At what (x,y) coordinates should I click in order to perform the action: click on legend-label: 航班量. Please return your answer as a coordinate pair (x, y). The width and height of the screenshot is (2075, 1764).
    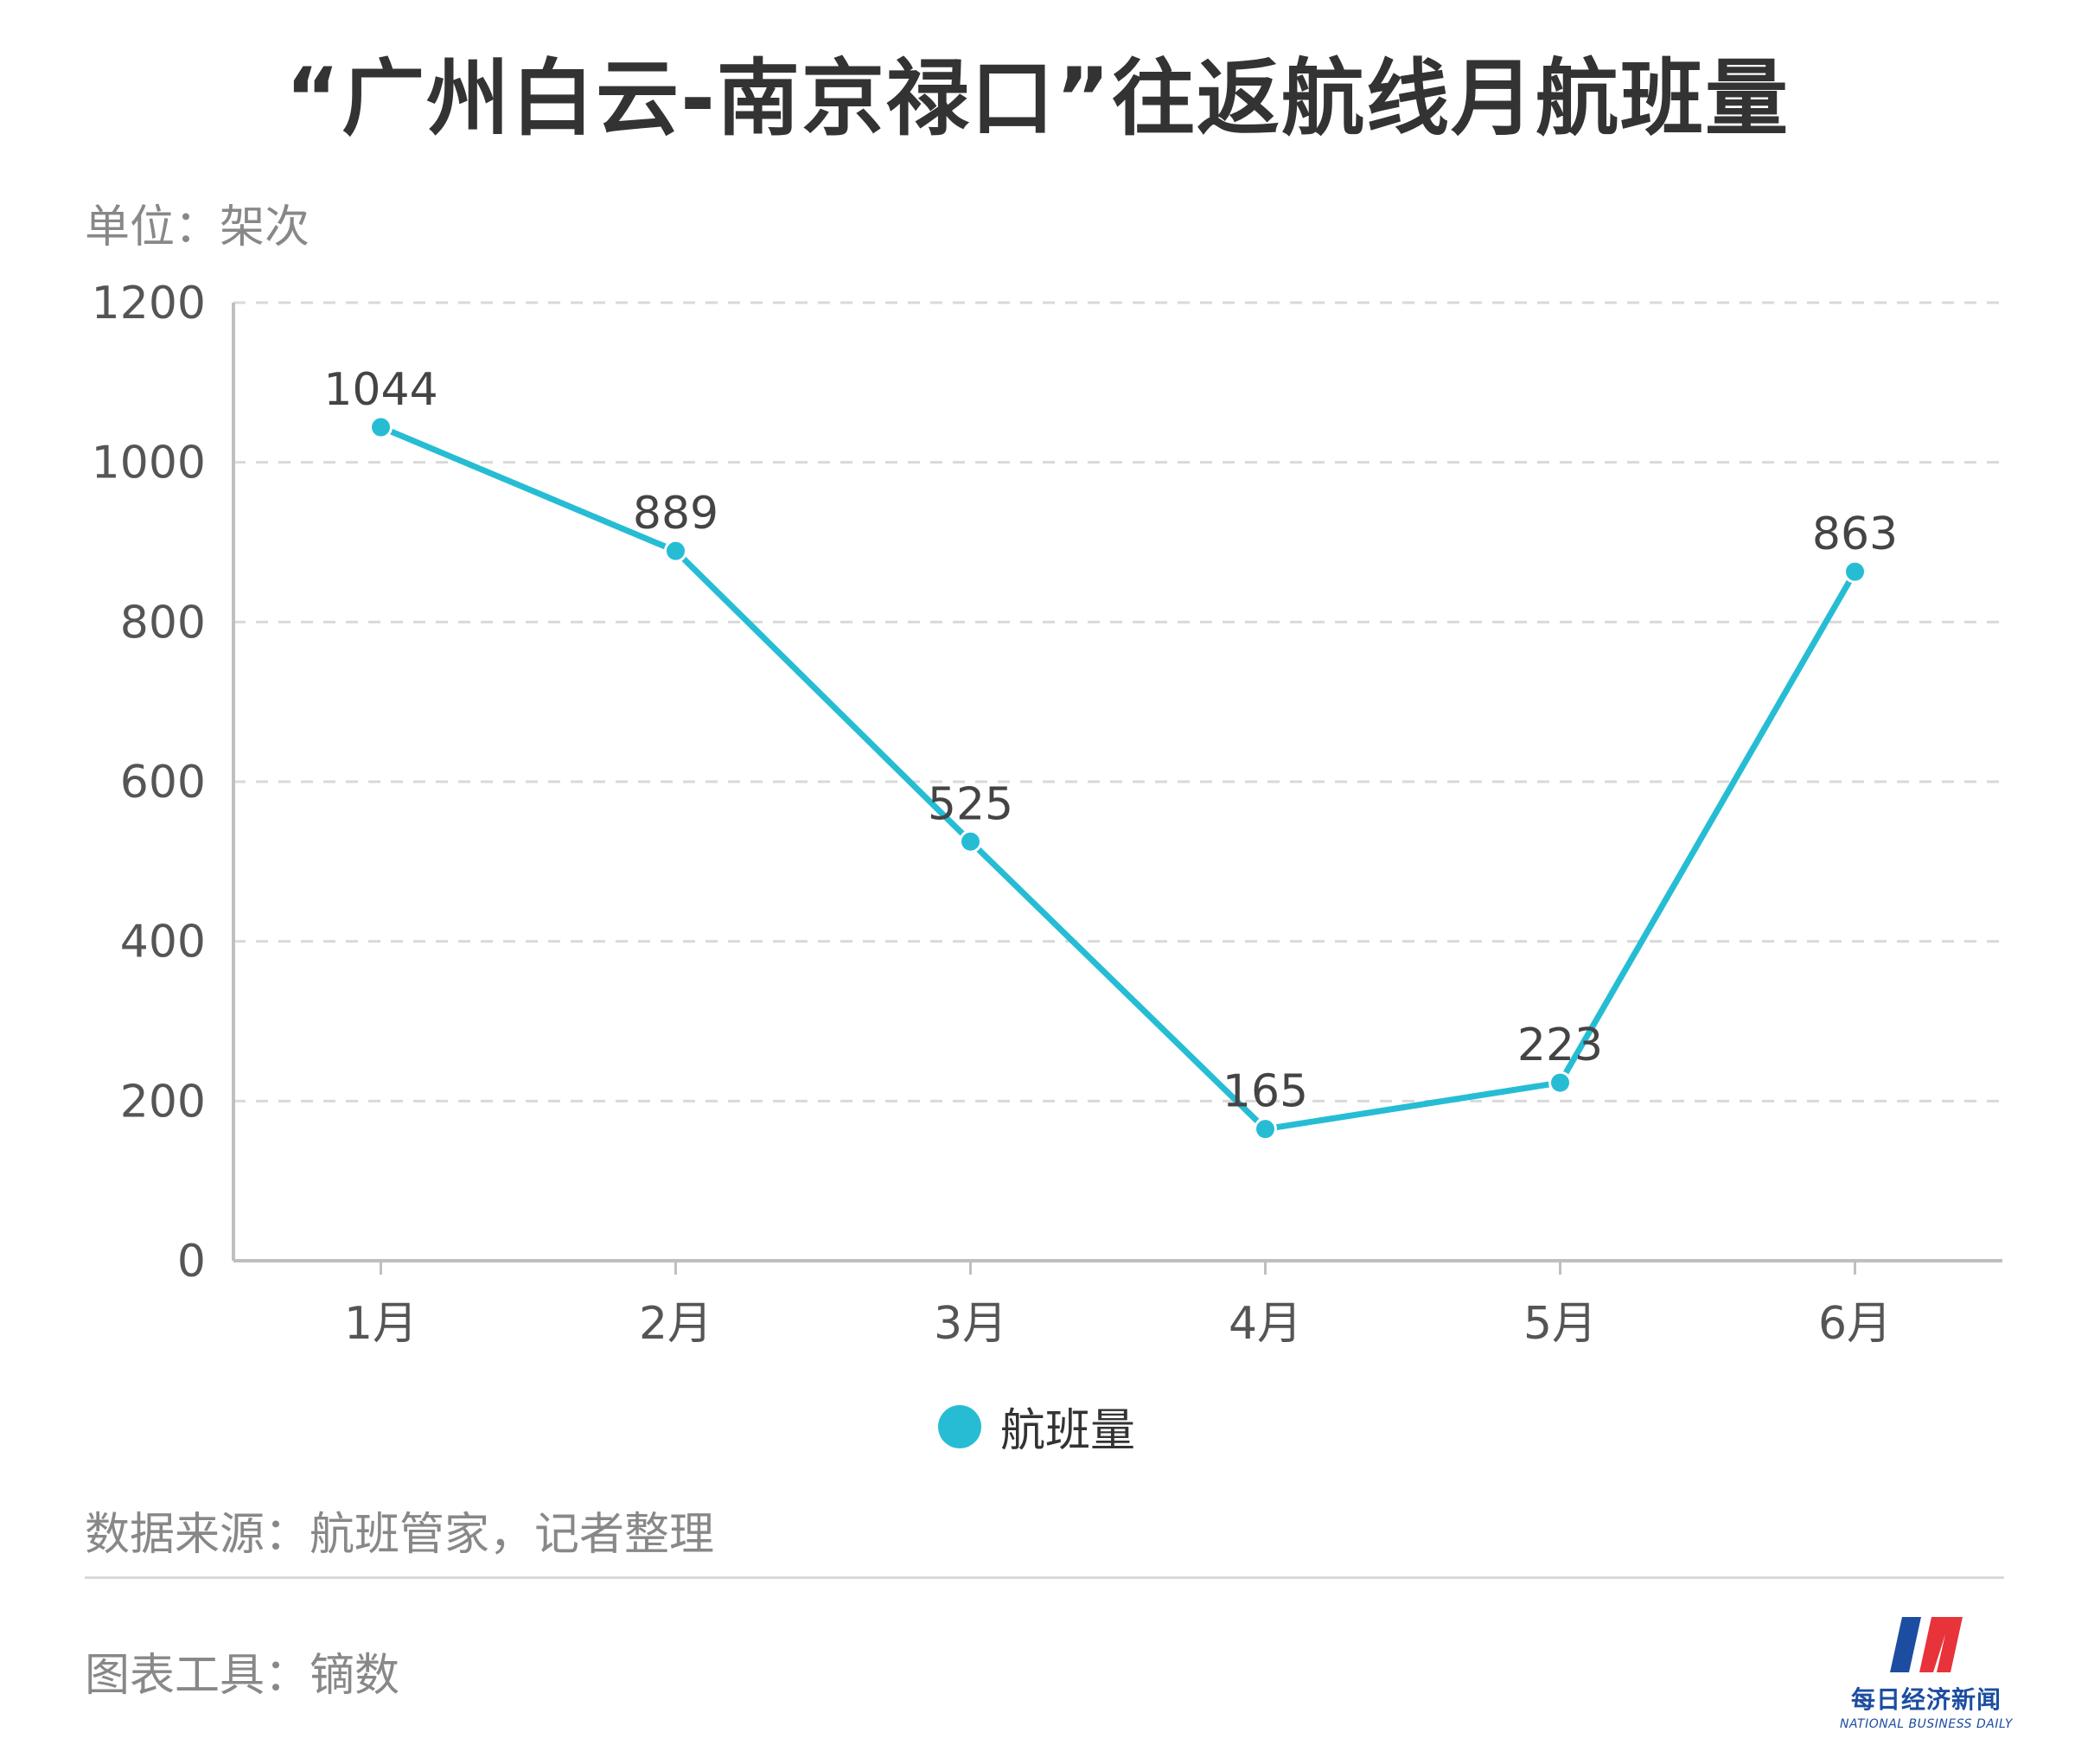
    Looking at the image, I should click on (1068, 1431).